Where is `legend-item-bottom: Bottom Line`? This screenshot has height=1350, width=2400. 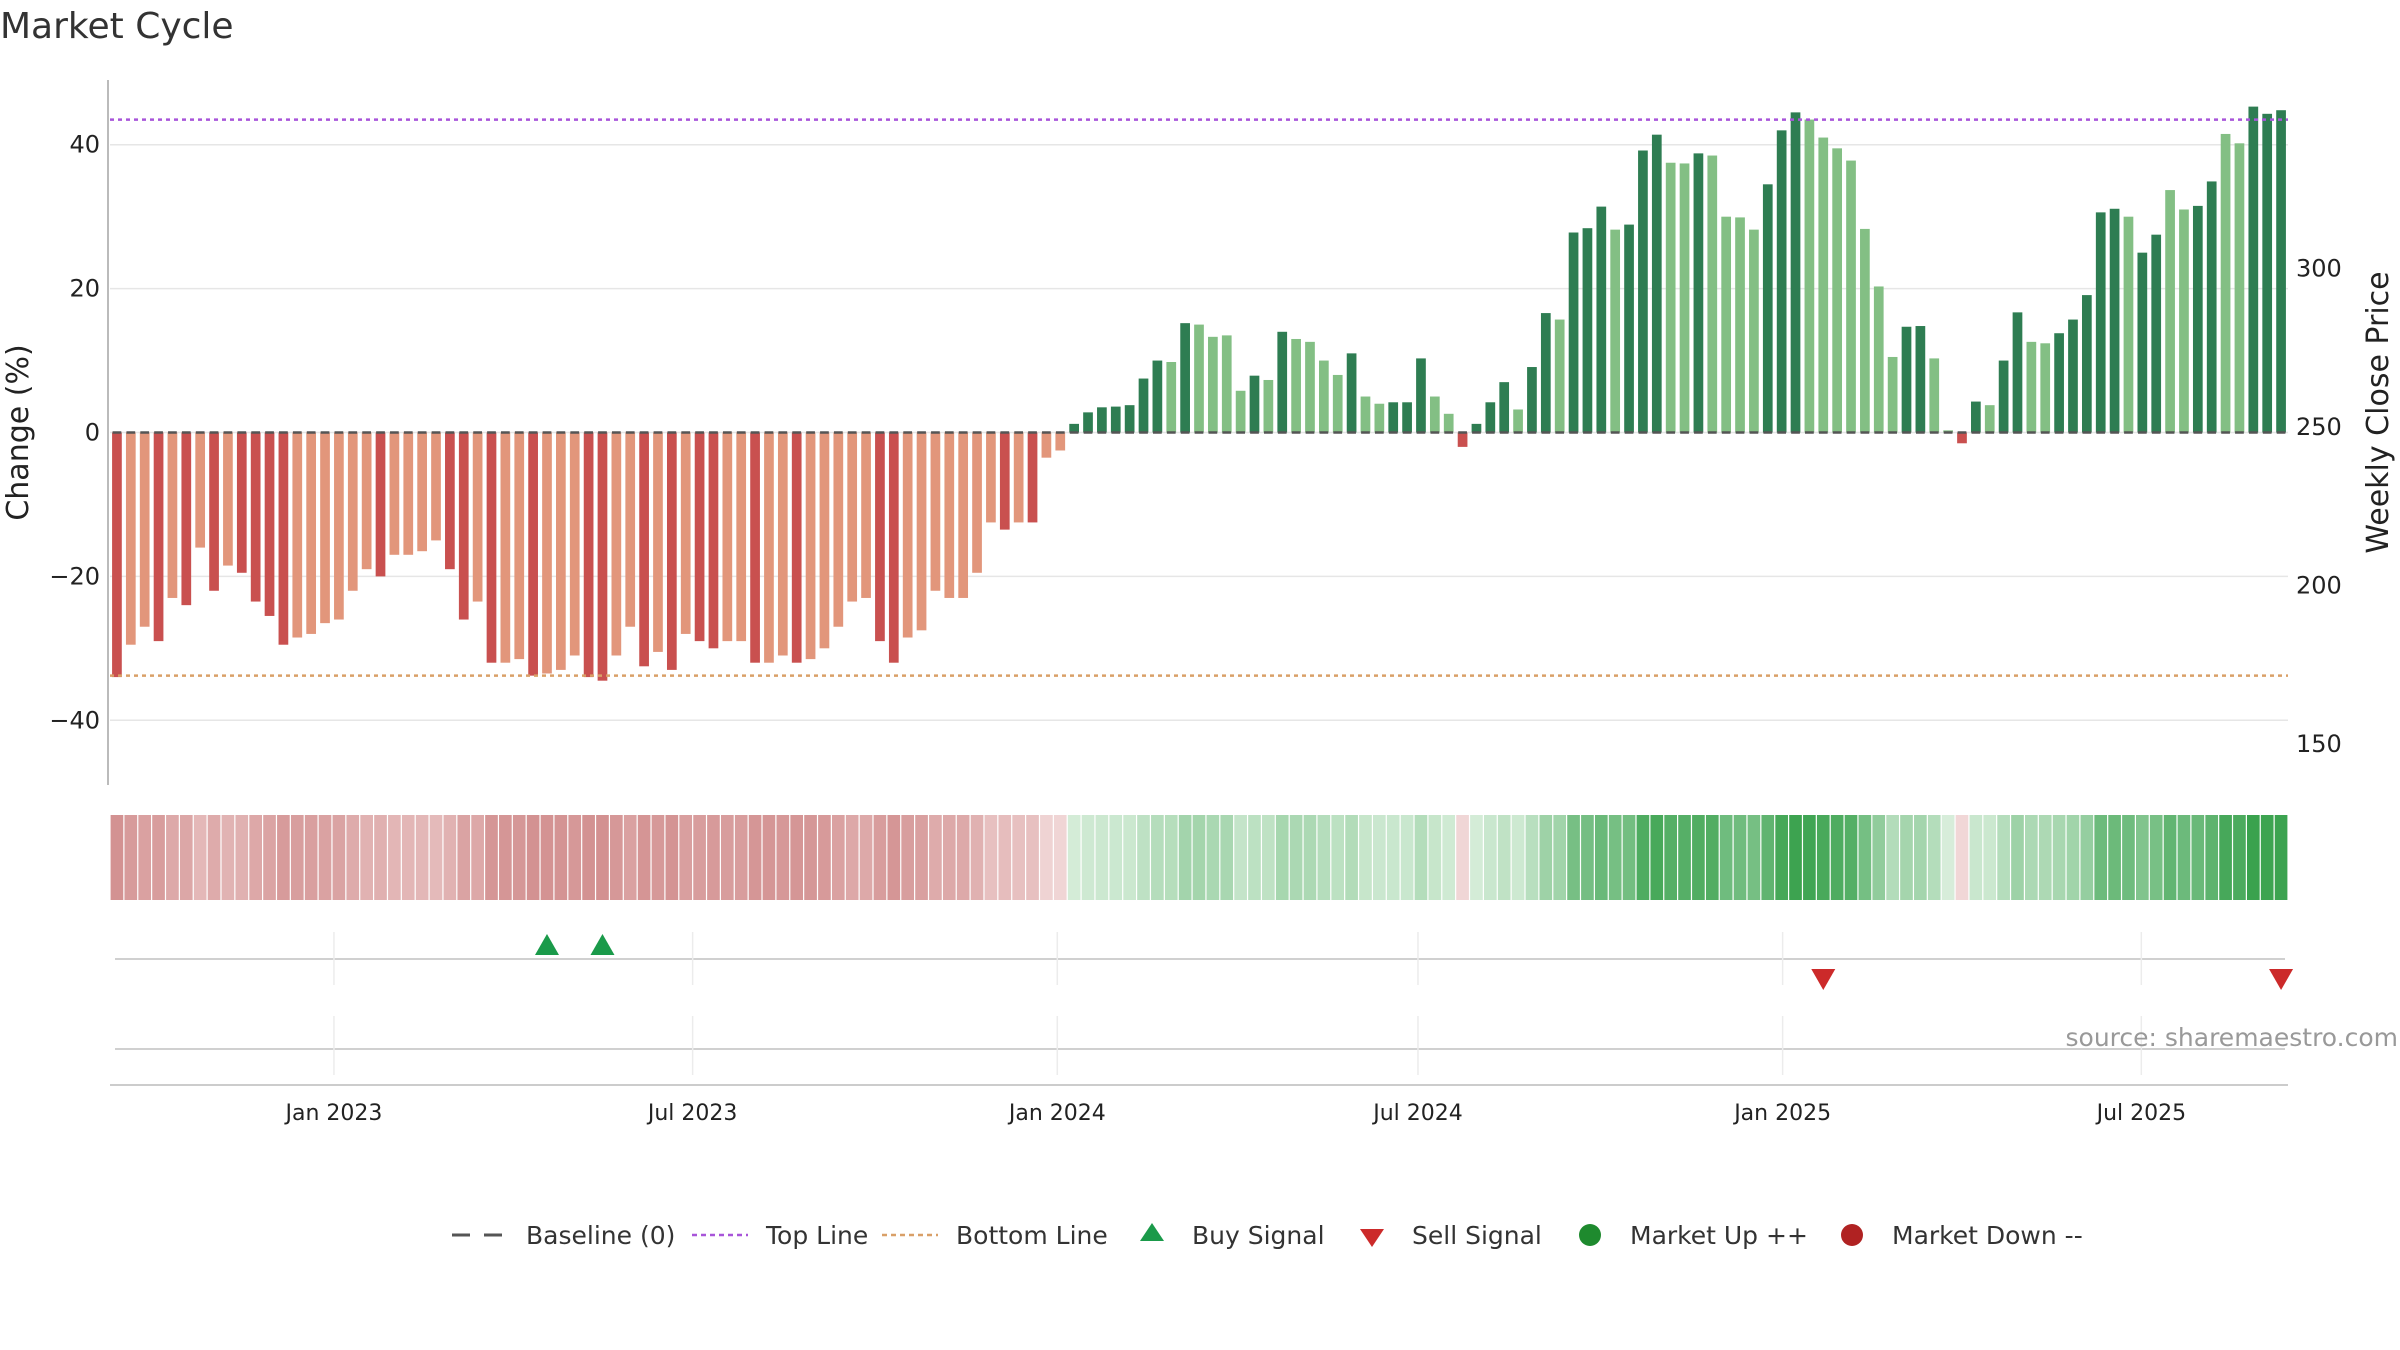
legend-item-bottom: Bottom Line is located at coordinates (995, 1235).